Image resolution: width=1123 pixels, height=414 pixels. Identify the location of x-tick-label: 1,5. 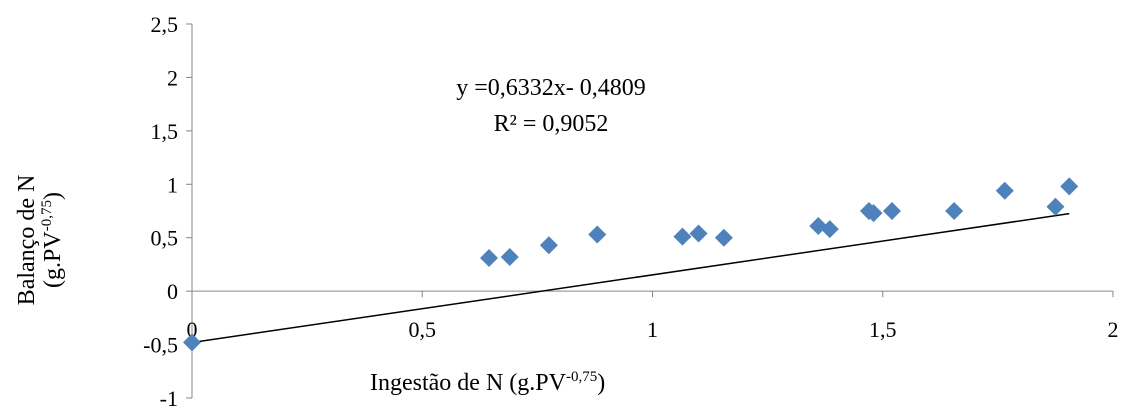
(883, 329).